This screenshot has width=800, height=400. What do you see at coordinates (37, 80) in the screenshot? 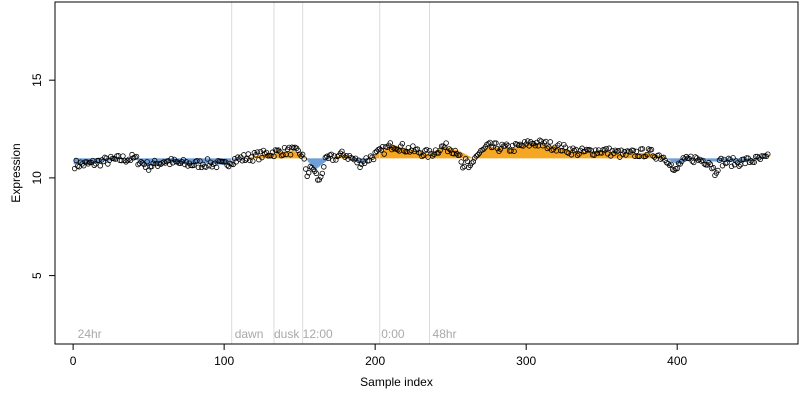
I see `y-tick-label: 15` at bounding box center [37, 80].